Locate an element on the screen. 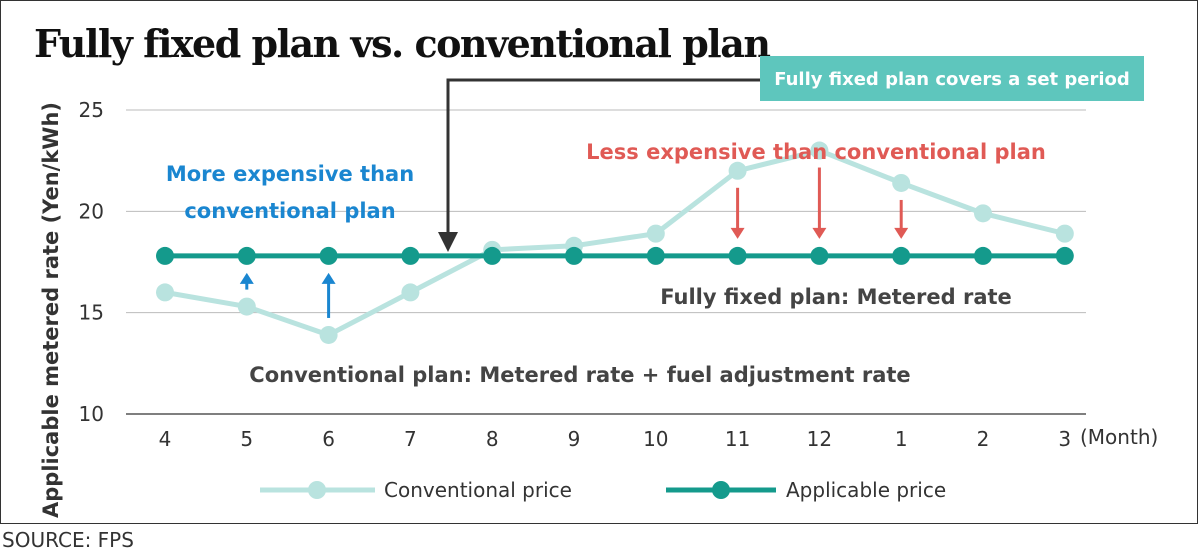 The image size is (1200, 553). series-applicable is located at coordinates (615, 255).